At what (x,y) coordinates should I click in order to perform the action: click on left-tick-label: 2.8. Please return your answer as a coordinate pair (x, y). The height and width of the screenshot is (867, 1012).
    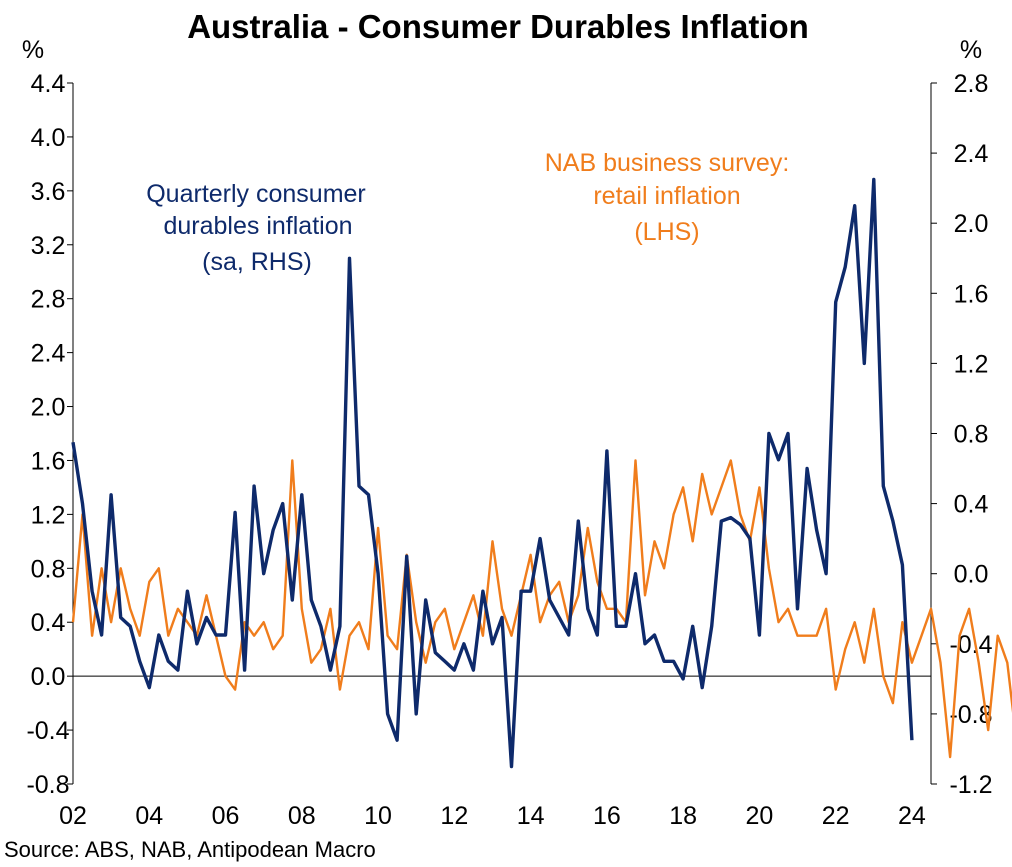
    Looking at the image, I should click on (48, 300).